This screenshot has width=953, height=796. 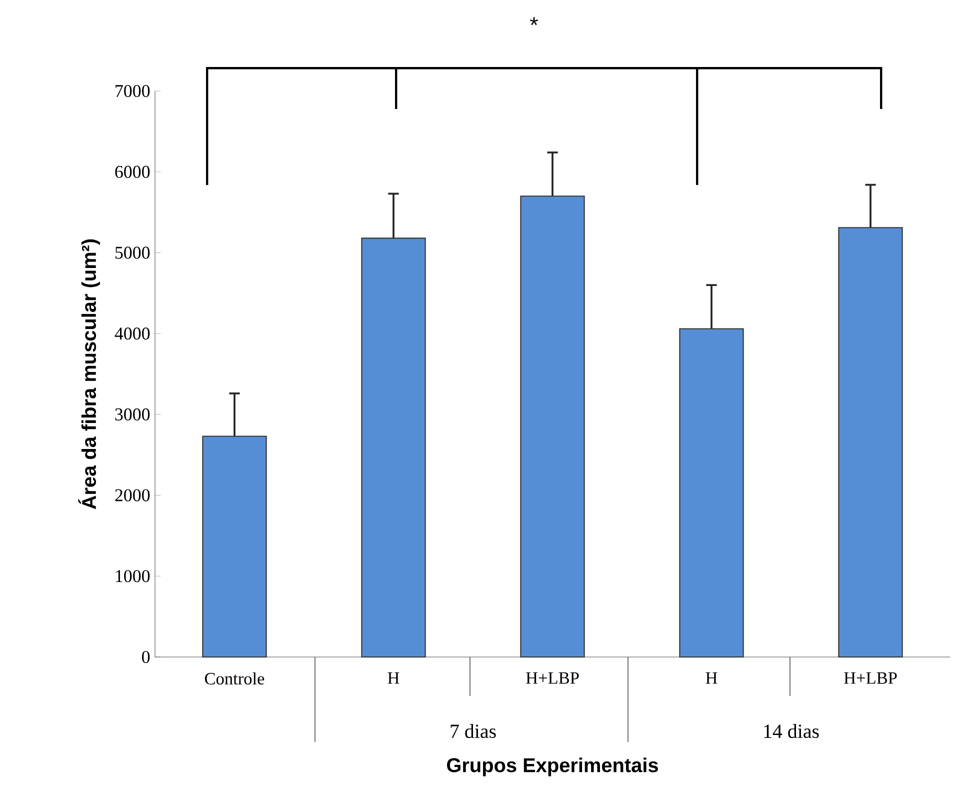 What do you see at coordinates (791, 731) in the screenshot?
I see `text: 14 dias` at bounding box center [791, 731].